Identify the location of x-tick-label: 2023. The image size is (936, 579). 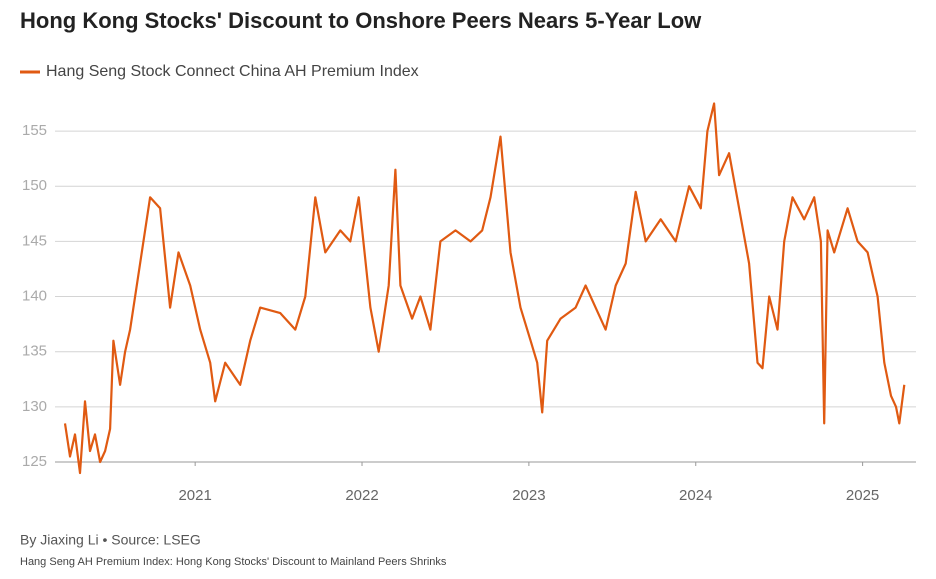
(528, 495).